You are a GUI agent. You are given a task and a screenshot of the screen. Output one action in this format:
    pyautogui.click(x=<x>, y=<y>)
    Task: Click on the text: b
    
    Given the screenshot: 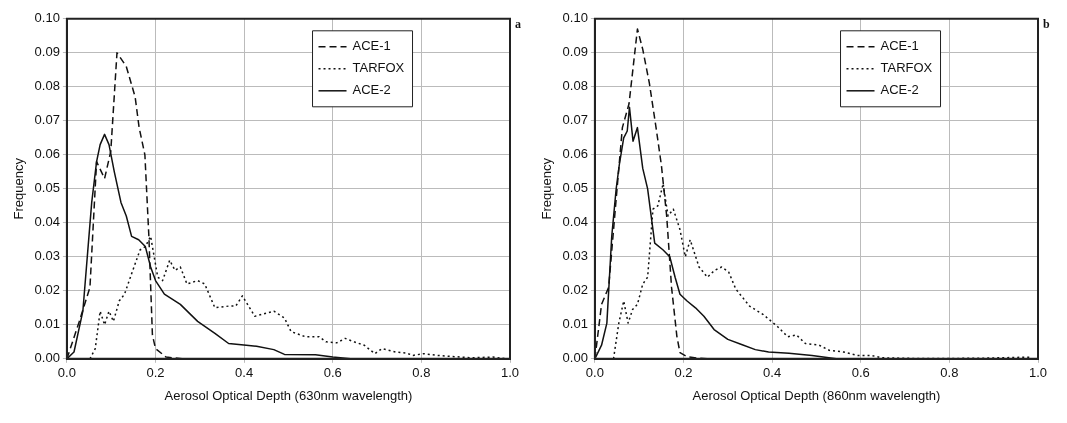 What is the action you would take?
    pyautogui.click(x=1046, y=23)
    